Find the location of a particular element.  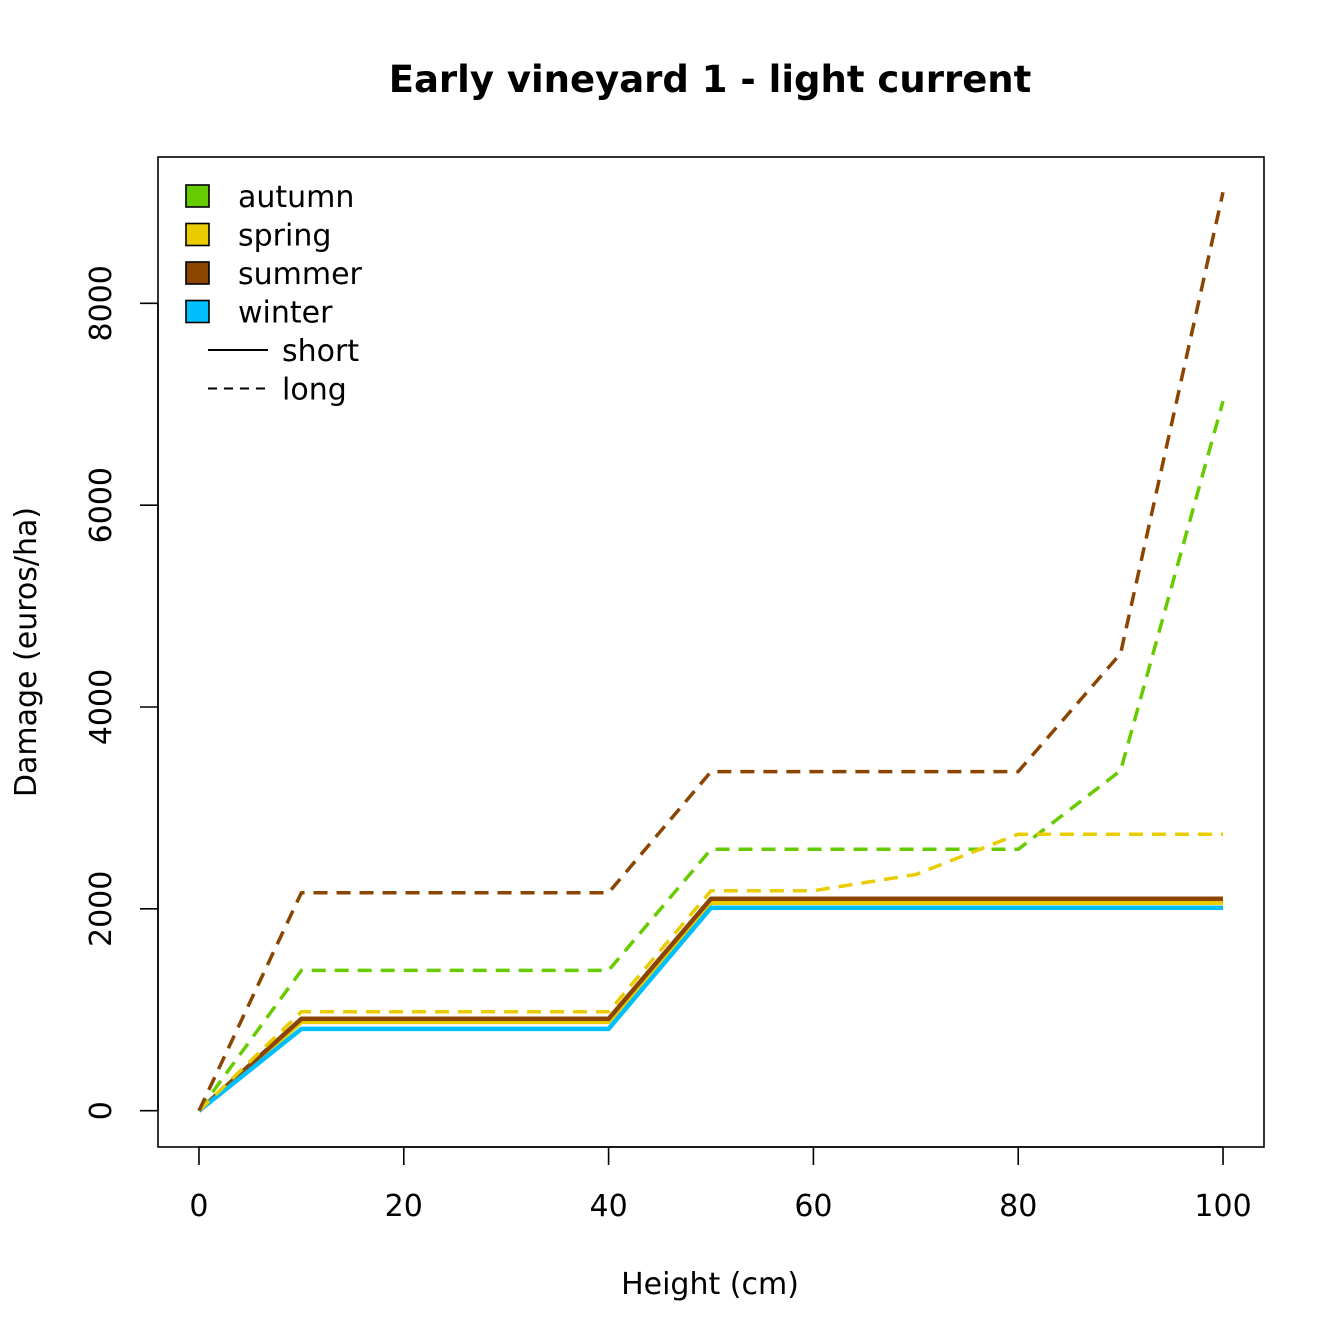

legend-label-spring: spring is located at coordinates (284, 236).